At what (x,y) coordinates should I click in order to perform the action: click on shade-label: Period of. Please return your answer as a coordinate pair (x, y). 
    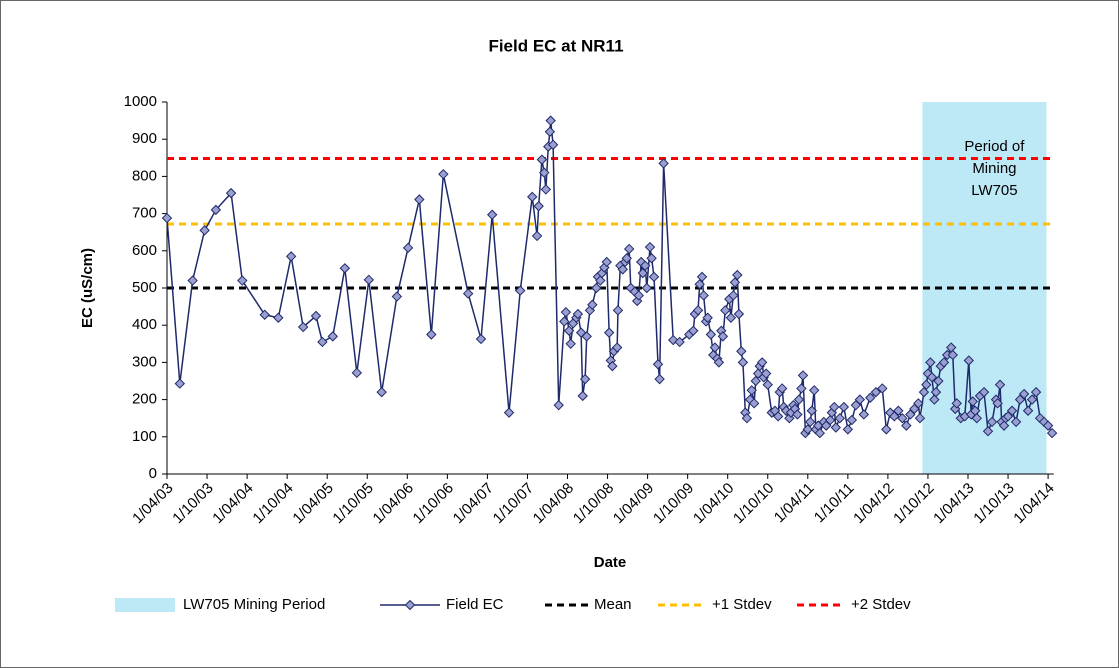
    Looking at the image, I should click on (994, 146).